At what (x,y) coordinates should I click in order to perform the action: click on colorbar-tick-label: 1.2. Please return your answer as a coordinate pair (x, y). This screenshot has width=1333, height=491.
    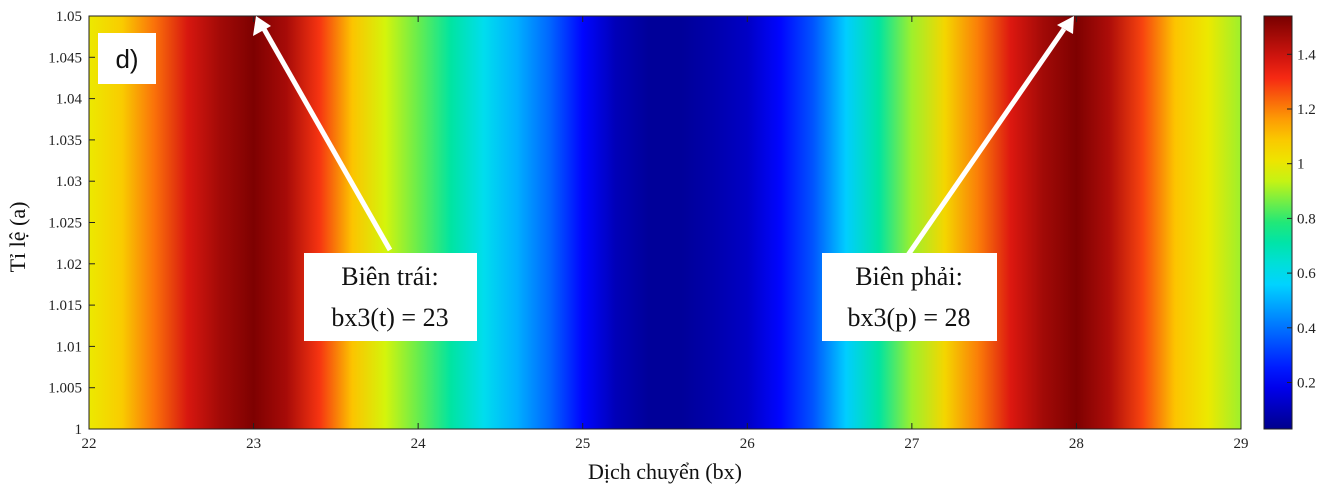
    Looking at the image, I should click on (1306, 110).